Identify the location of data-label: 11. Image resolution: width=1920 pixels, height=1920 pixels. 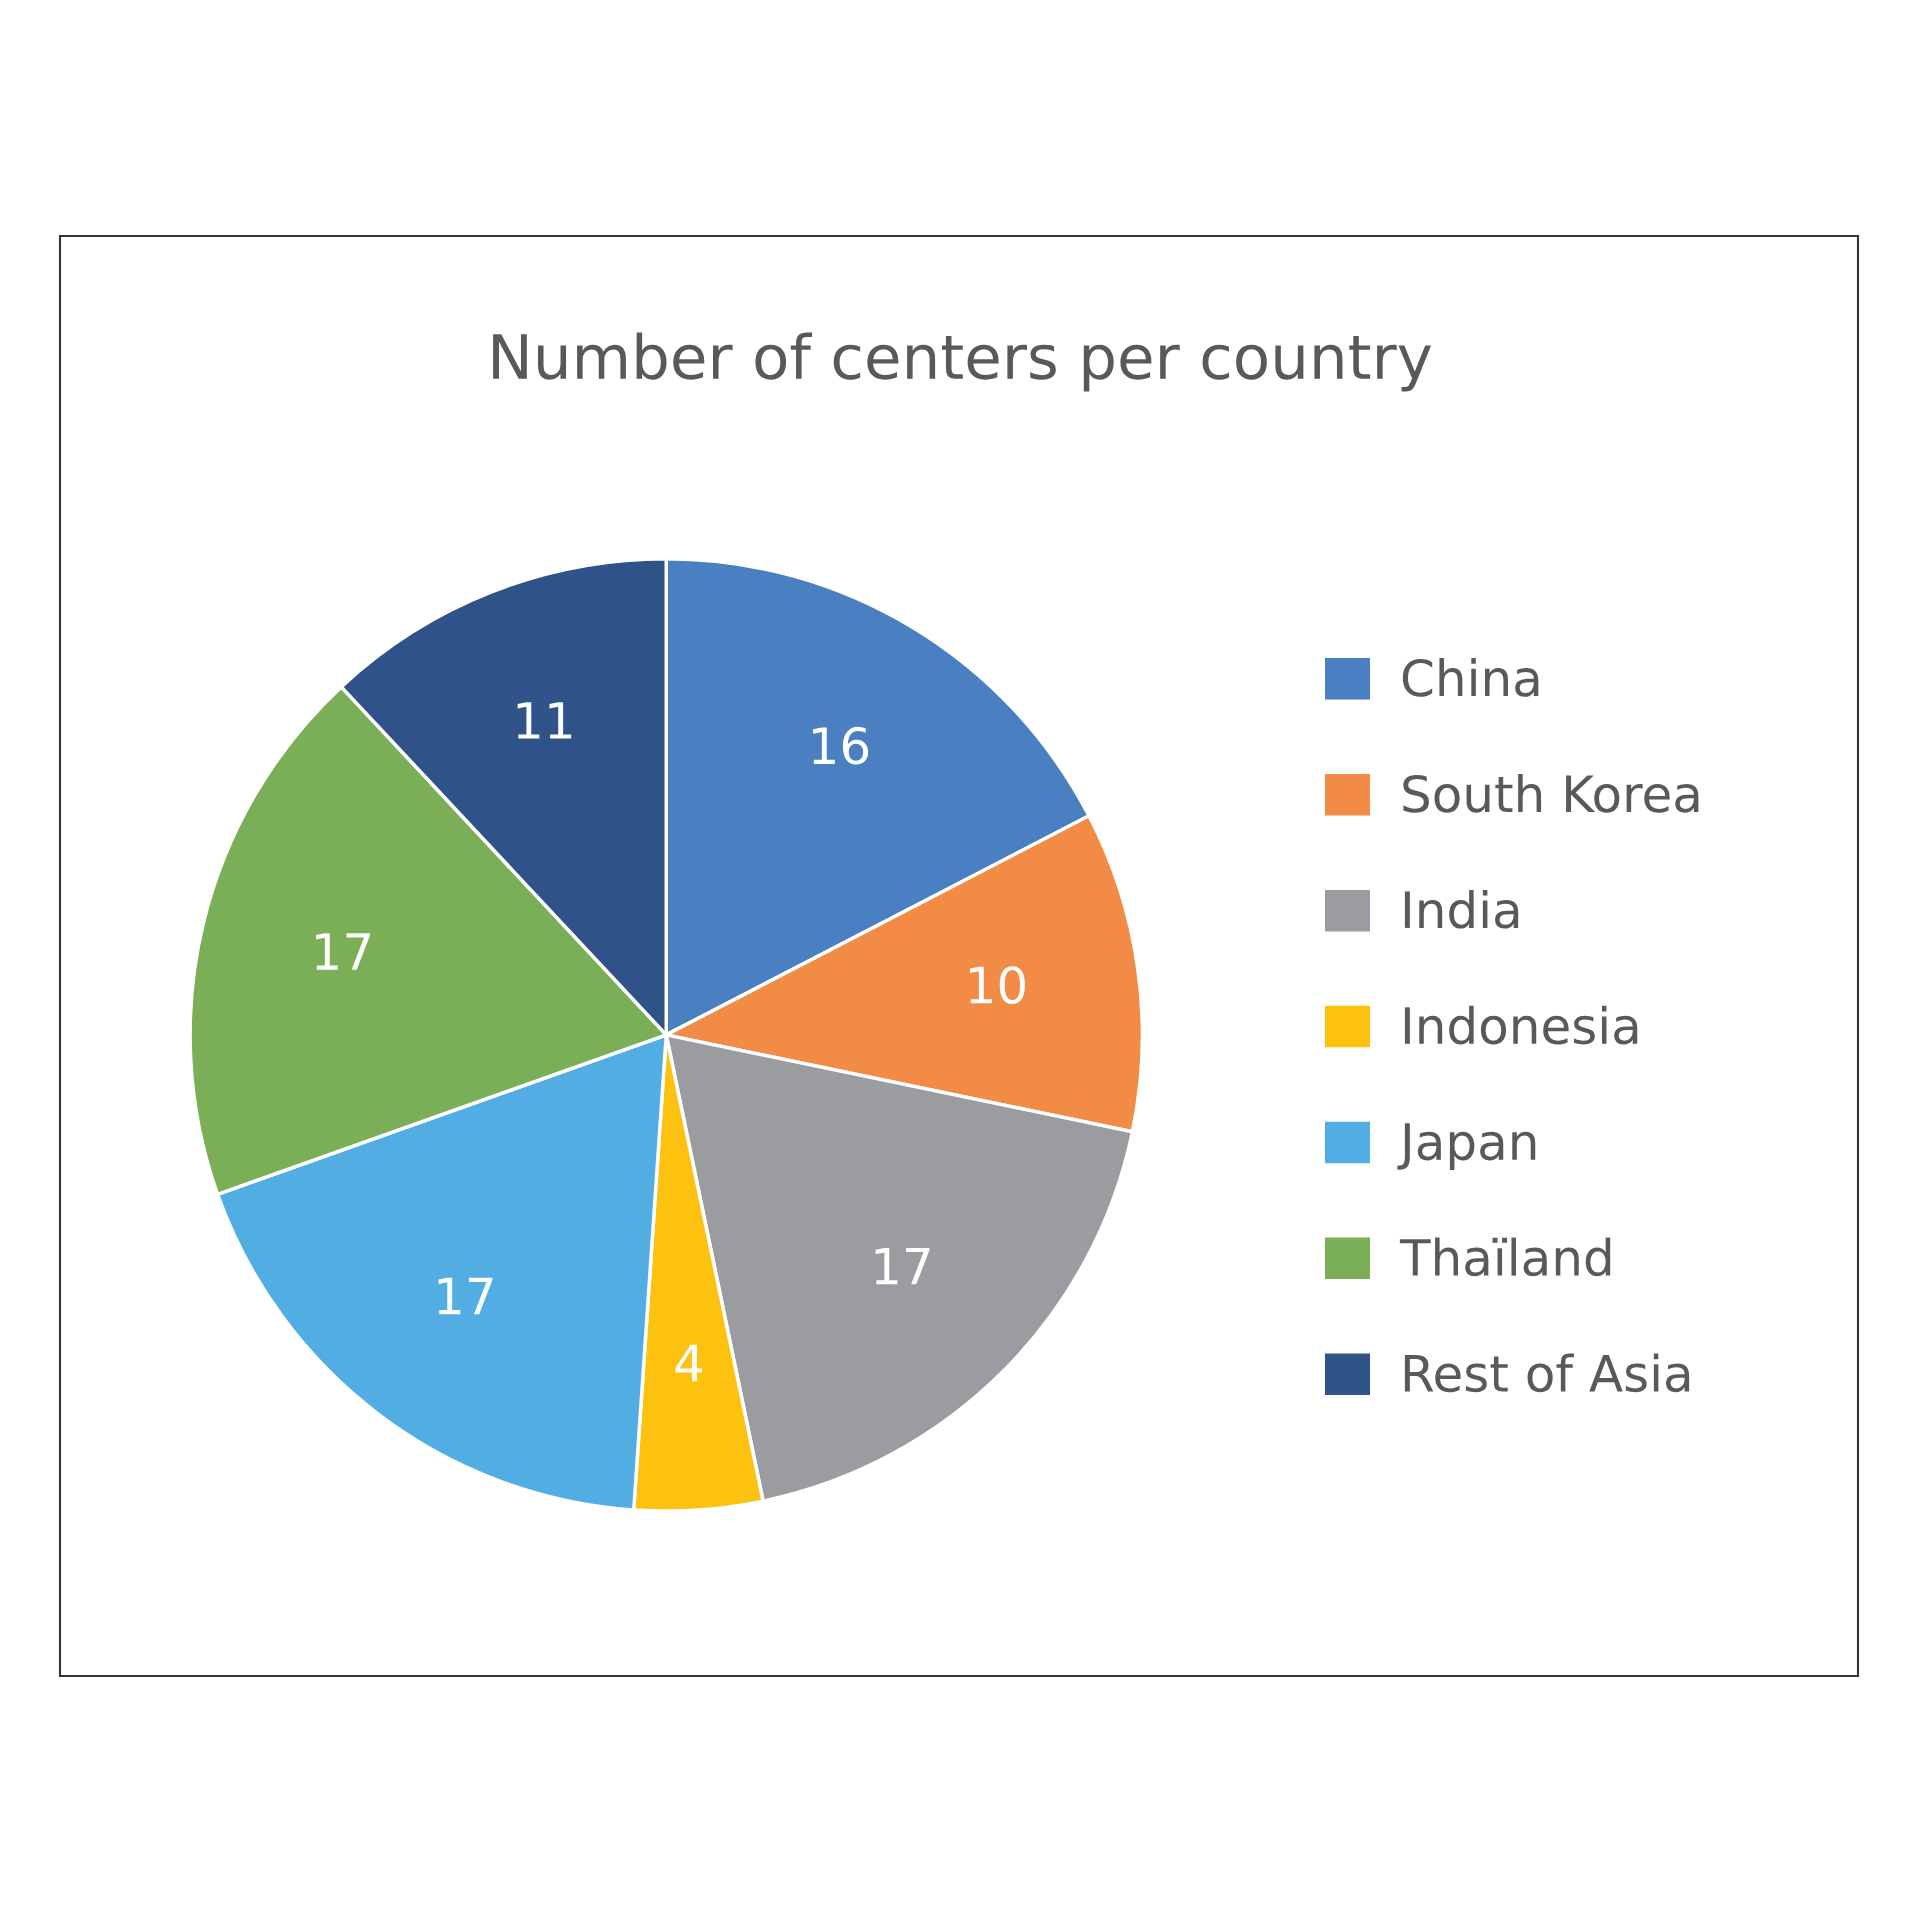
(544, 720).